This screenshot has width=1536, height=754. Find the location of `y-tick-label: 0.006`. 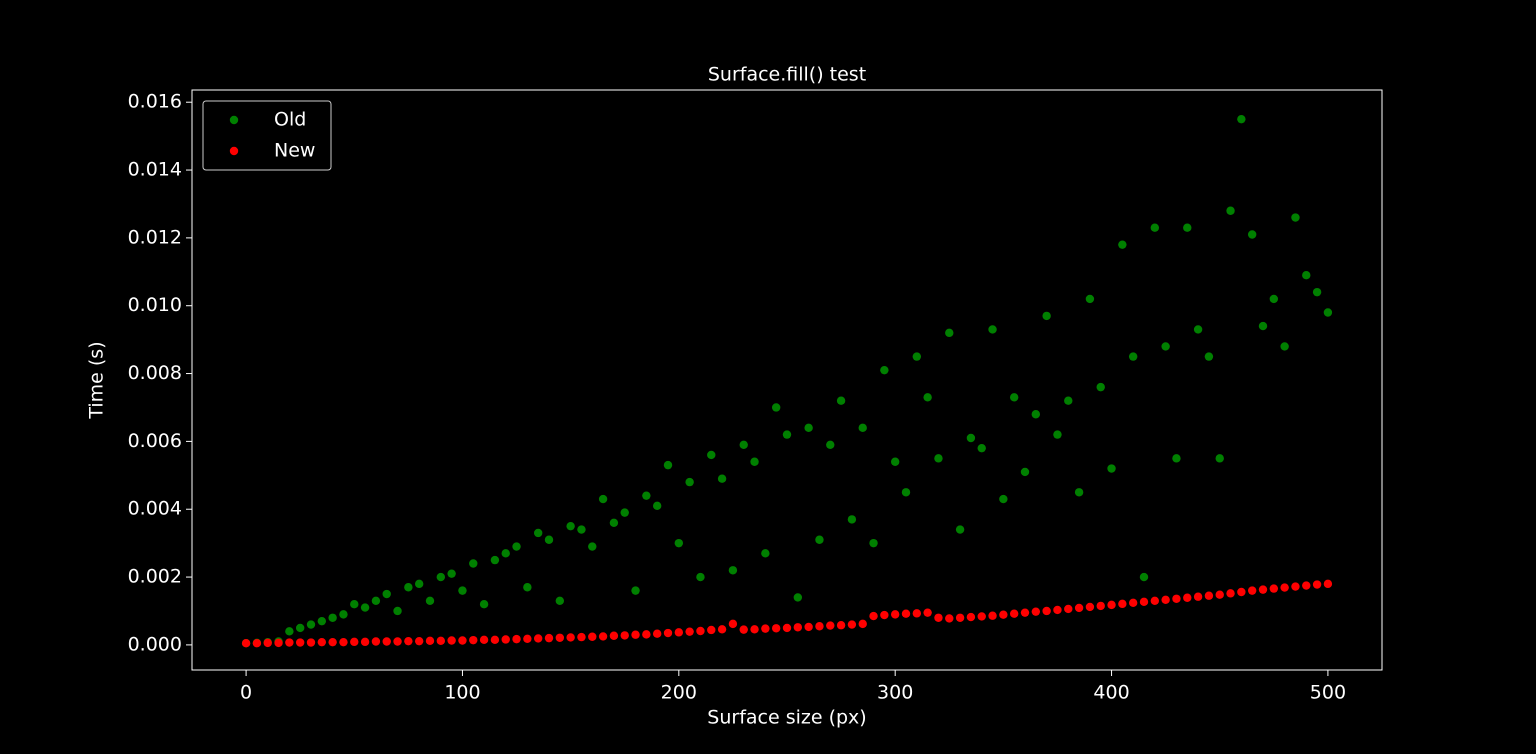

y-tick-label: 0.006 is located at coordinates (155, 441).